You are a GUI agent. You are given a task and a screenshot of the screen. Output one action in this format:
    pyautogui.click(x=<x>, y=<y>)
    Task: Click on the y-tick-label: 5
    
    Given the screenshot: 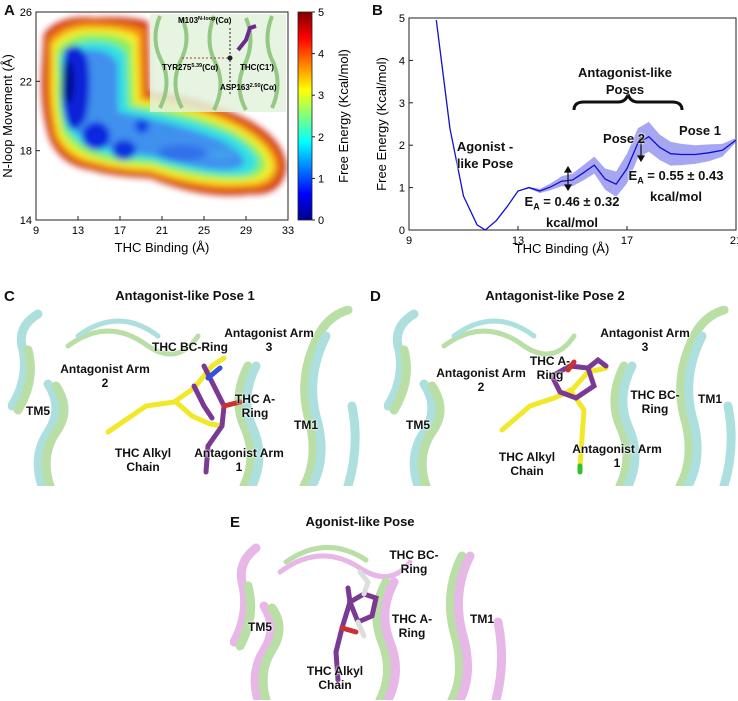 What is the action you would take?
    pyautogui.click(x=402, y=19)
    